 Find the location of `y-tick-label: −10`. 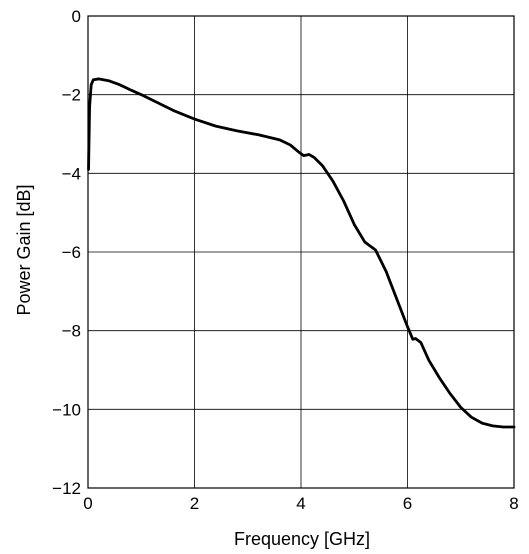

y-tick-label: −10 is located at coordinates (66, 409).